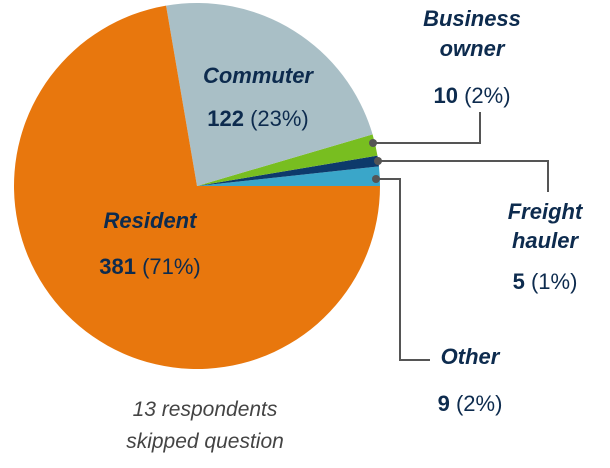  Describe the element at coordinates (225, 118) in the screenshot. I see `value-label: 122` at that location.